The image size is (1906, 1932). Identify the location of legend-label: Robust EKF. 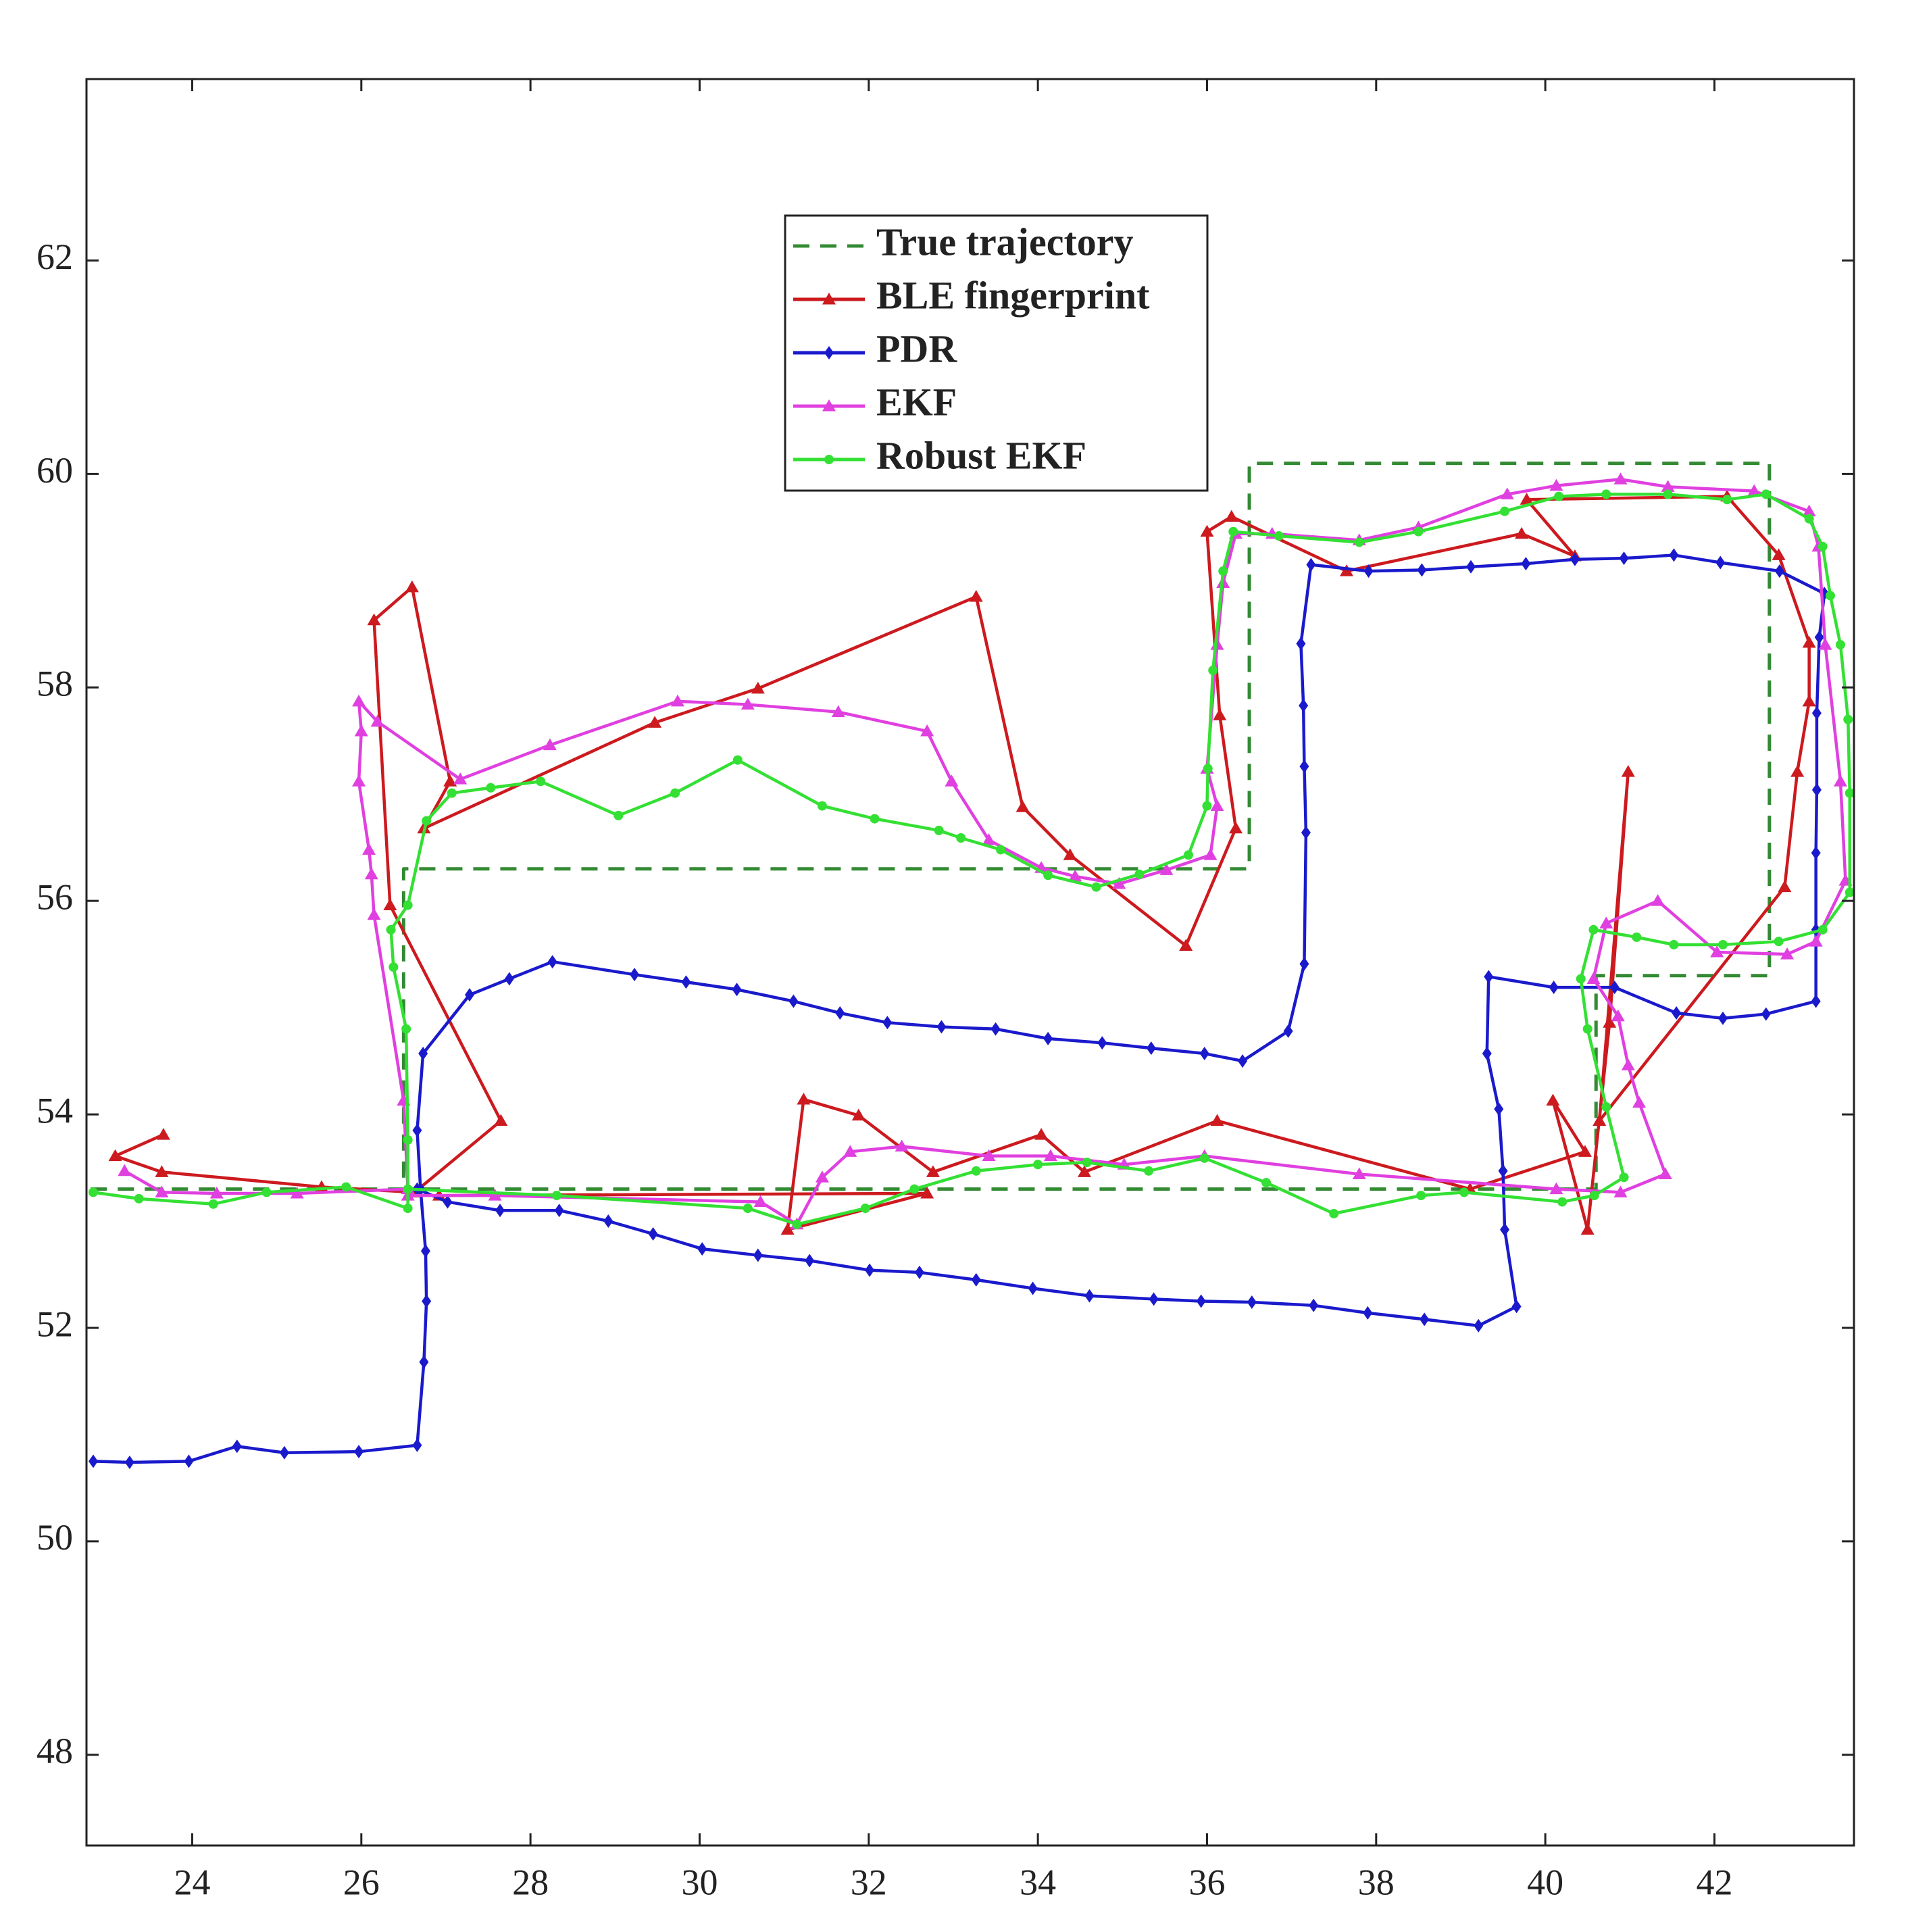
(981, 455).